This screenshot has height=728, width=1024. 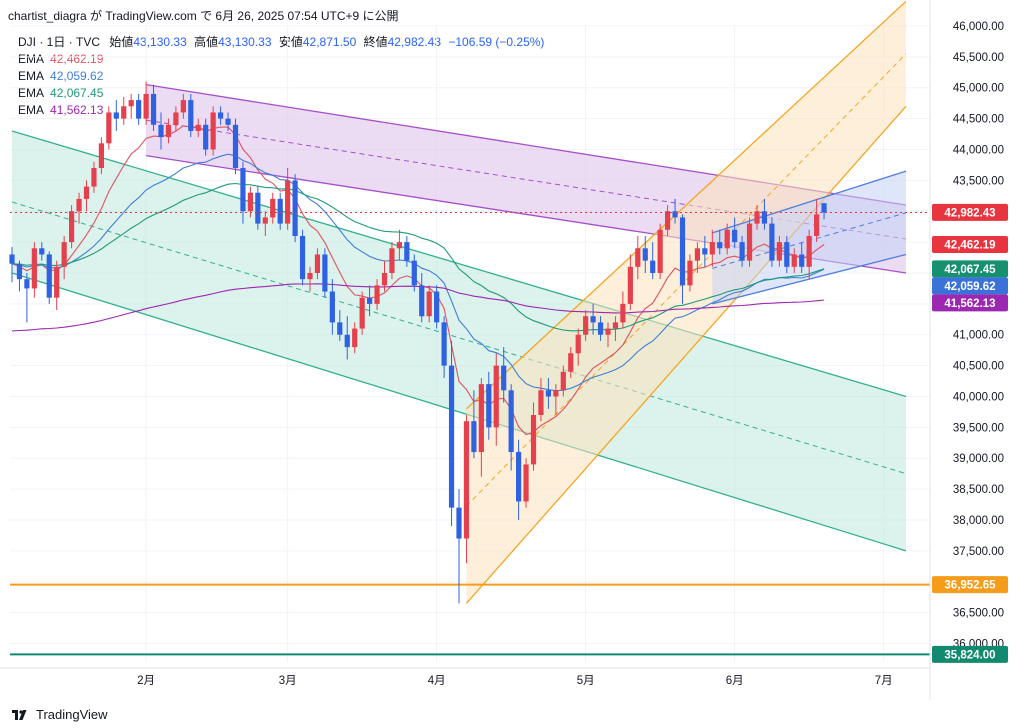 What do you see at coordinates (61, 59) in the screenshot?
I see `ema-row-1: EMA 42,462.19` at bounding box center [61, 59].